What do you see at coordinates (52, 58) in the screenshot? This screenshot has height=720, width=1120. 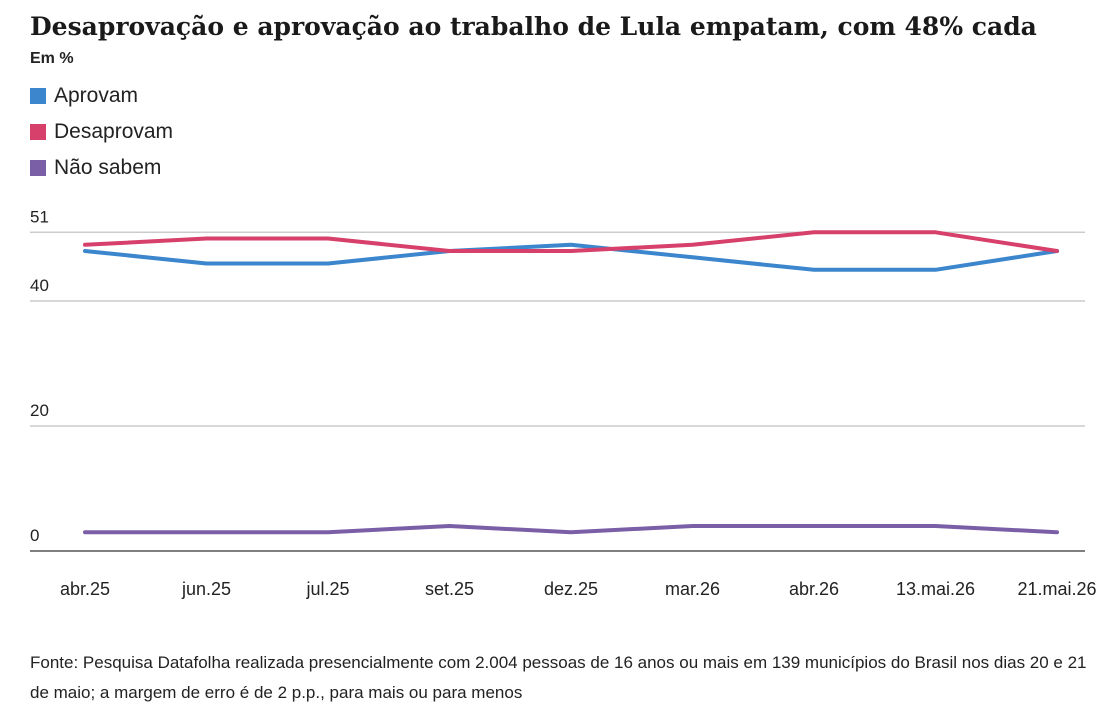 I see `unit-label: Em %` at bounding box center [52, 58].